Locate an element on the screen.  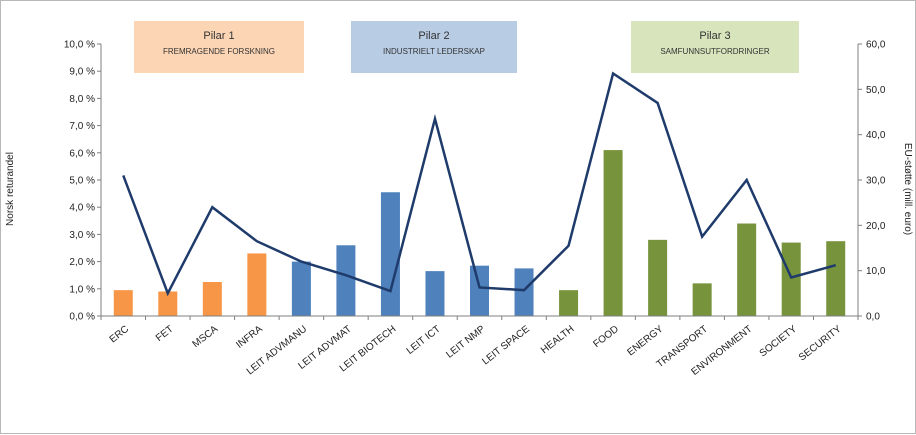
y-left-tick-label: 8,0 % is located at coordinates (82, 99).